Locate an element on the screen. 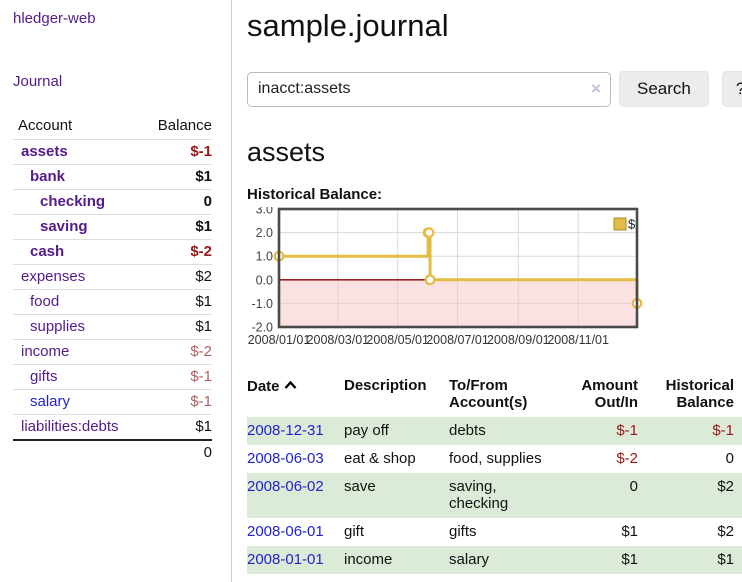 The width and height of the screenshot is (742, 582). app-title-link: hledger-web is located at coordinates (54, 18).